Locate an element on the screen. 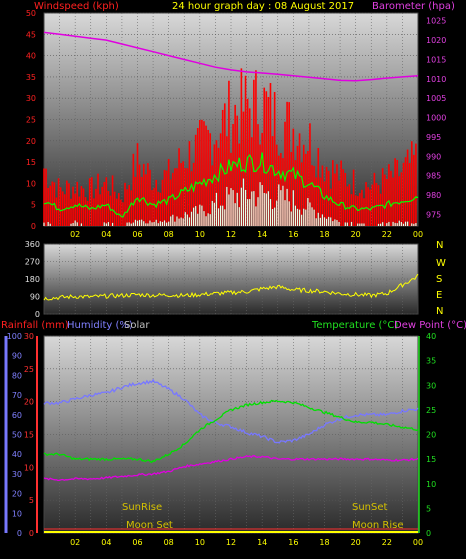 The image size is (466, 559). direction-tick: 360 is located at coordinates (32, 244).